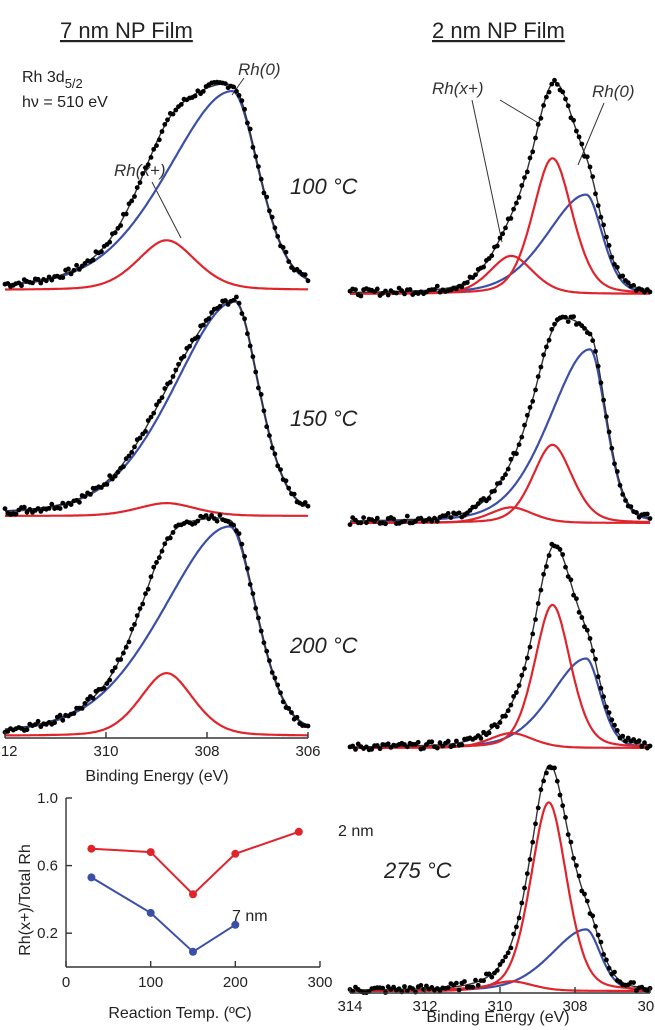 This screenshot has height=1030, width=655. What do you see at coordinates (235, 982) in the screenshot?
I see `fraction-x-tick-label: 200` at bounding box center [235, 982].